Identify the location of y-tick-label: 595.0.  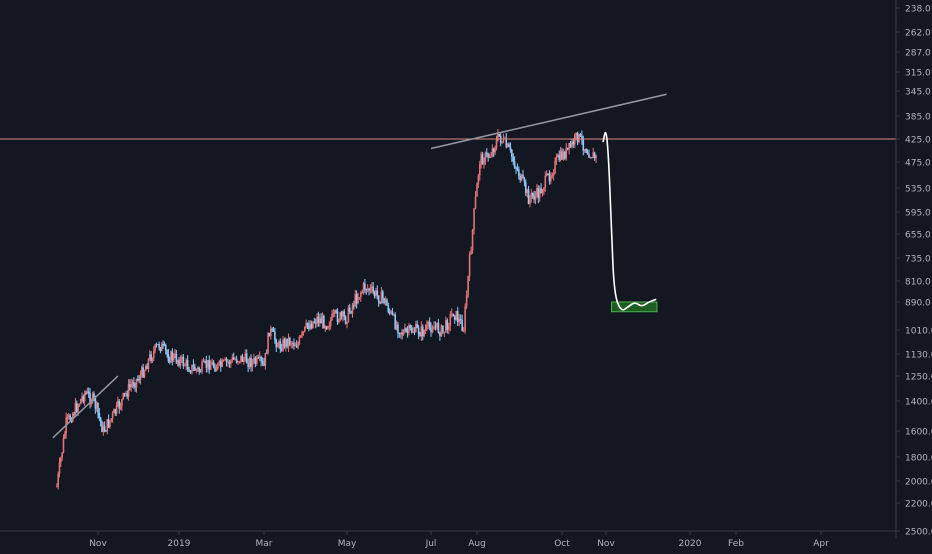
(918, 214).